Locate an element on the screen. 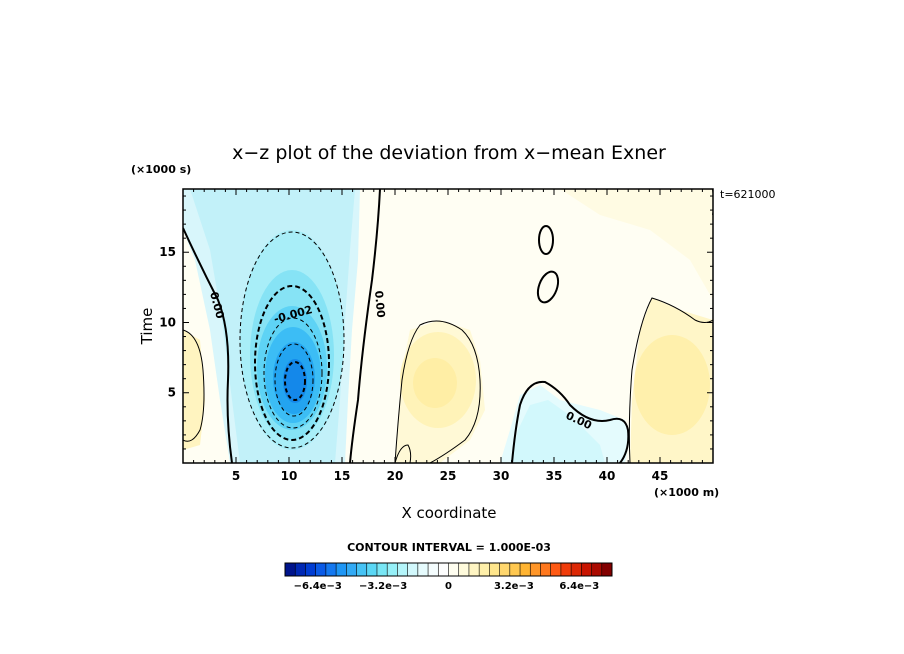 Image resolution: width=904 pixels, height=654 pixels. colorbar is located at coordinates (448, 569).